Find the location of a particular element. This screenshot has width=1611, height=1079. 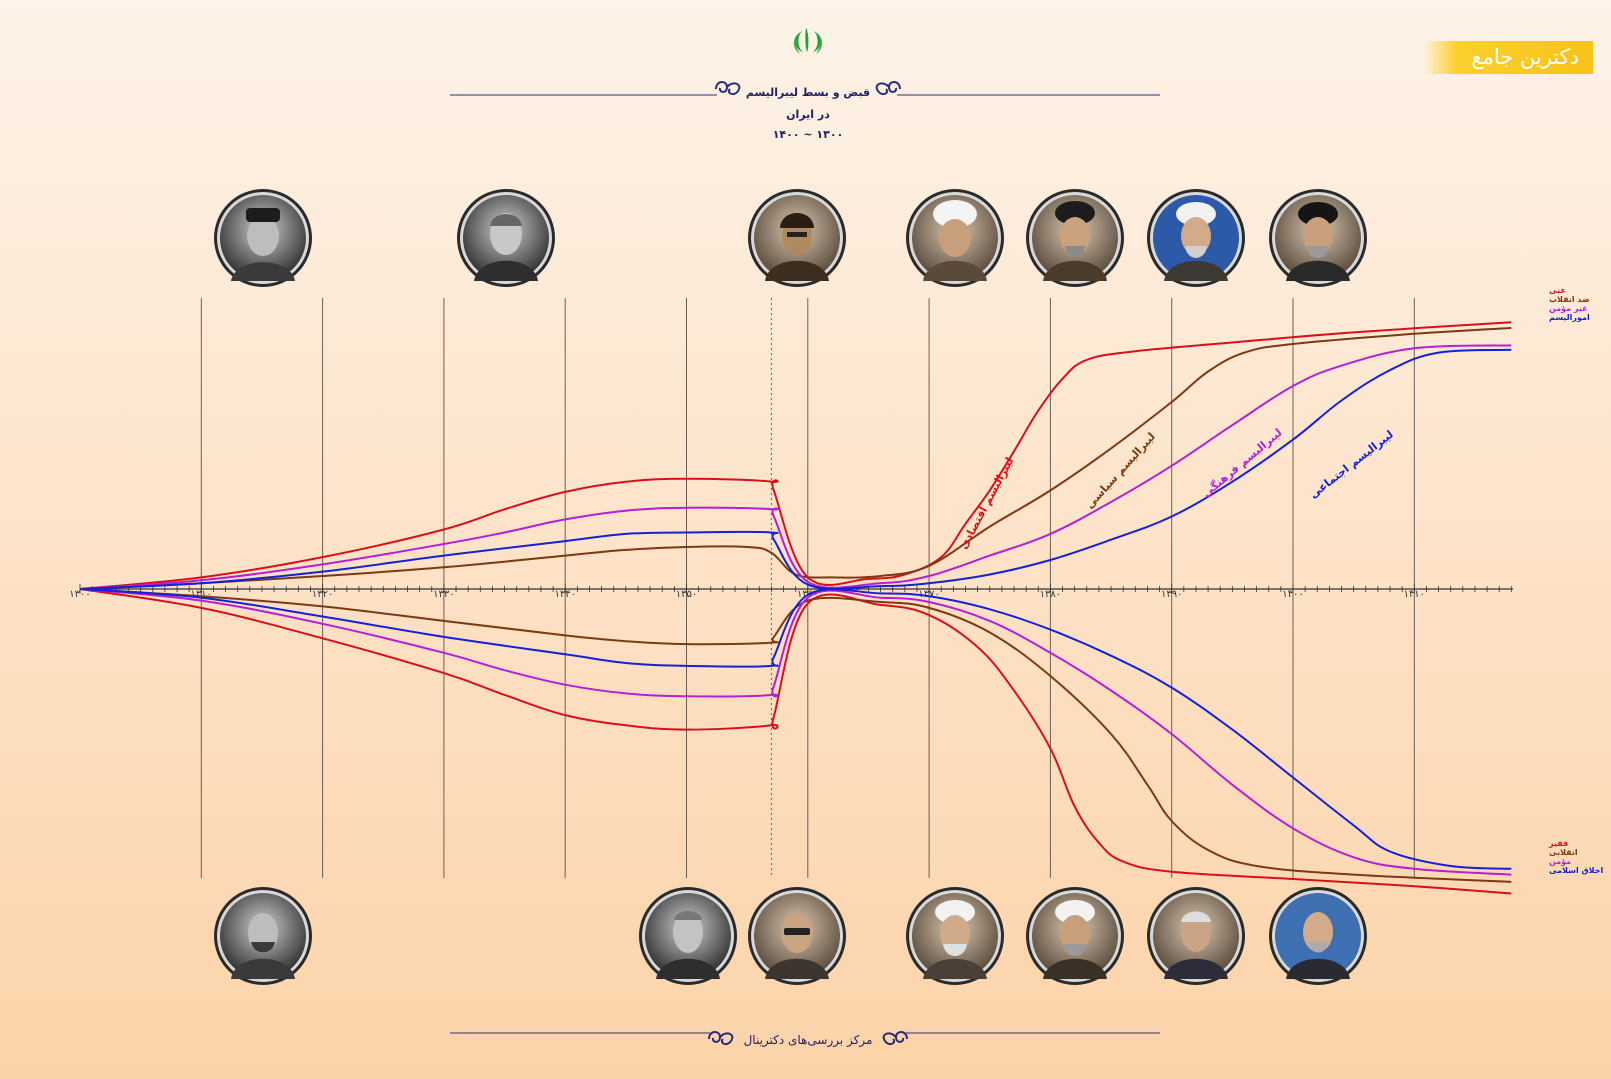

footer: مرکز بررسی‌های دکترینال is located at coordinates (805, 1039).